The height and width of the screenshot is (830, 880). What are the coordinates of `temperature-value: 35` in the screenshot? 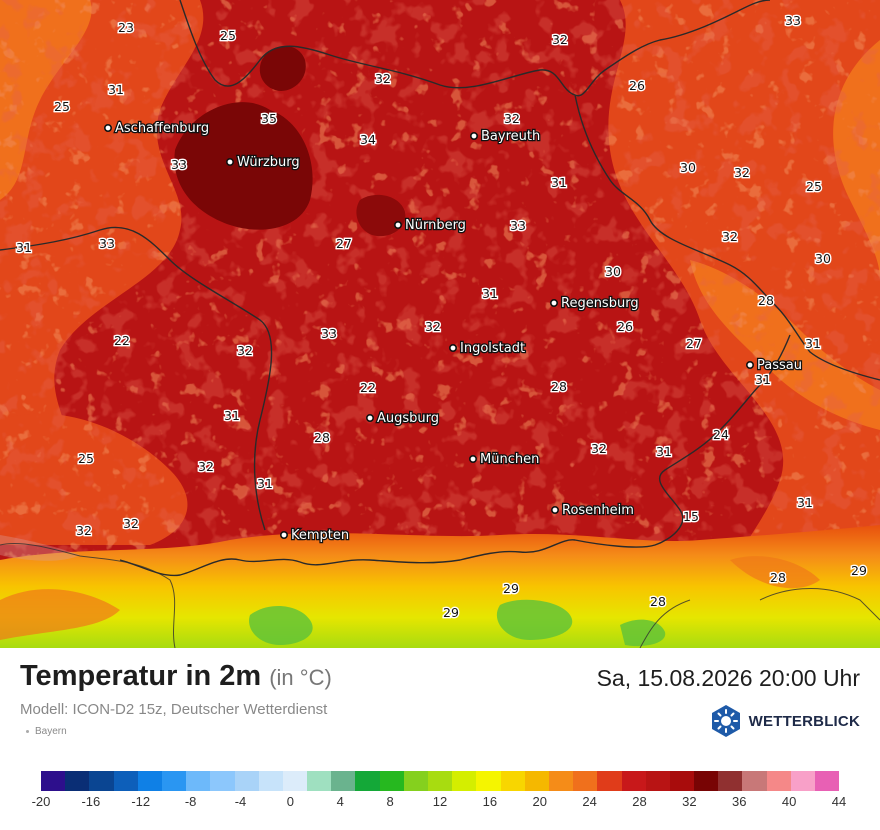 It's located at (269, 118).